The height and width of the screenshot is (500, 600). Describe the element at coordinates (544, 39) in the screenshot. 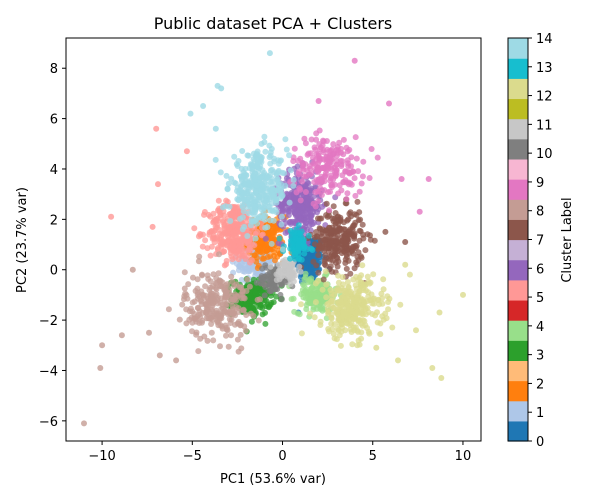

I see `colorbar-tick-label: 14` at that location.